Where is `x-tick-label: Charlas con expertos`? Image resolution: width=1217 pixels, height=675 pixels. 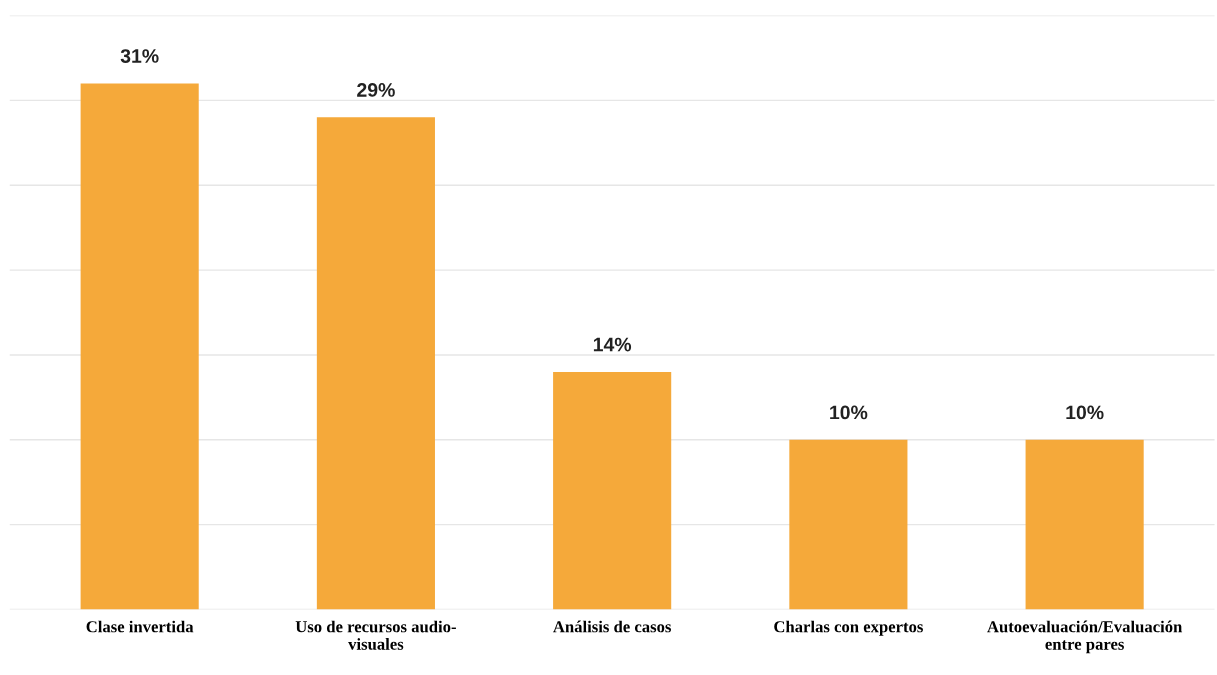
x-tick-label: Charlas con expertos is located at coordinates (848, 628).